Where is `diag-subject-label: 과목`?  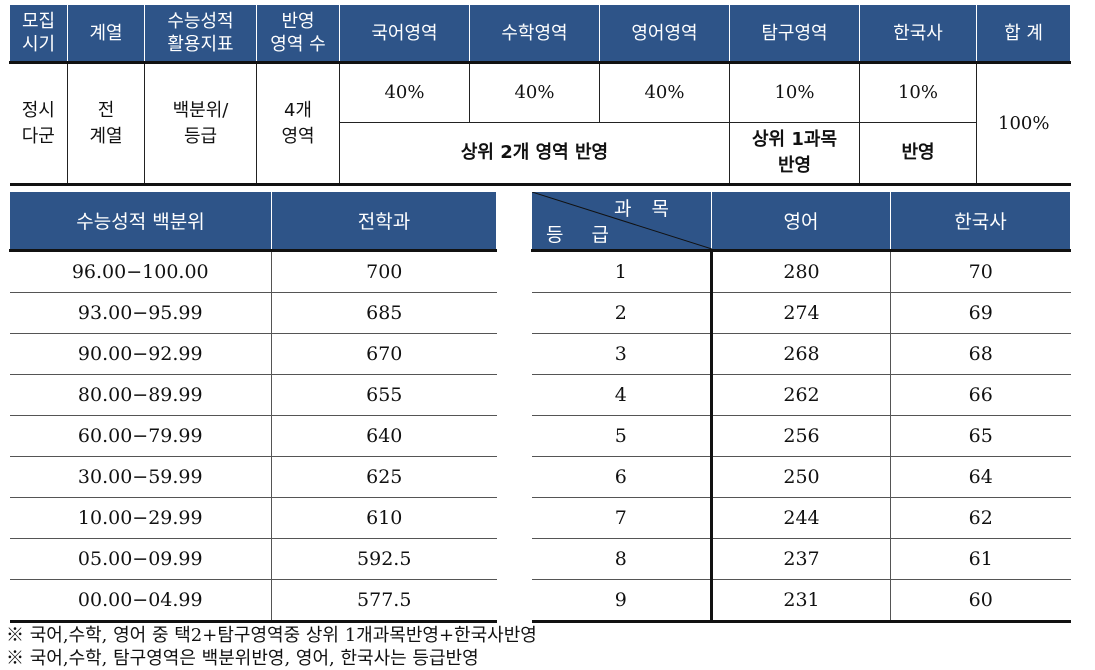 diag-subject-label: 과목 is located at coordinates (651, 209).